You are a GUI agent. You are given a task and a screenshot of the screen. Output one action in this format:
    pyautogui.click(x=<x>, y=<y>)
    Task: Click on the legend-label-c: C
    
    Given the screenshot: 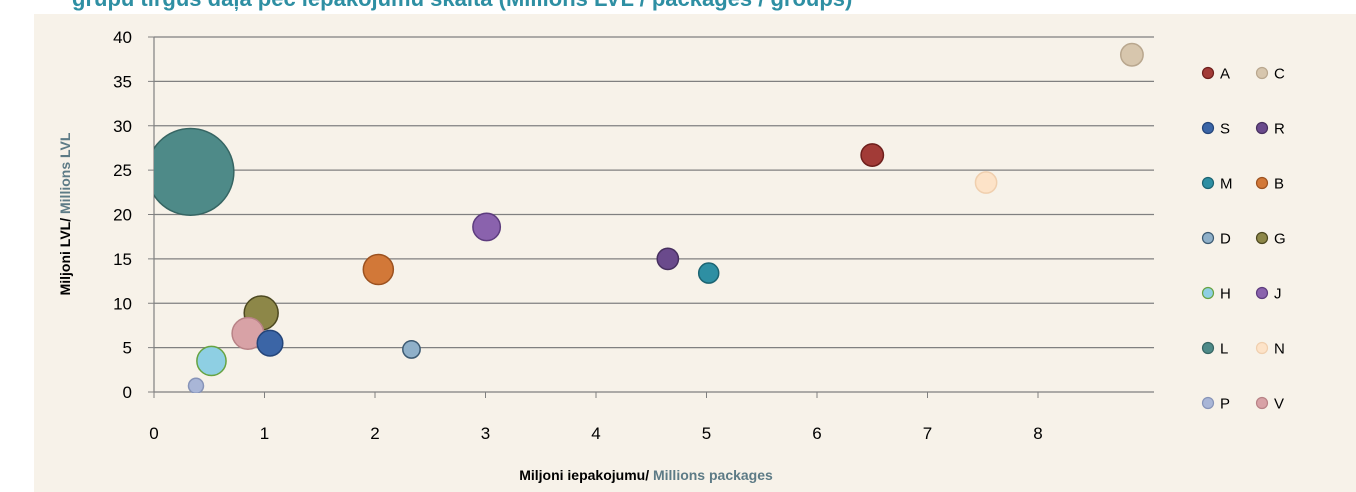 What is the action you would take?
    pyautogui.click(x=1279, y=74)
    